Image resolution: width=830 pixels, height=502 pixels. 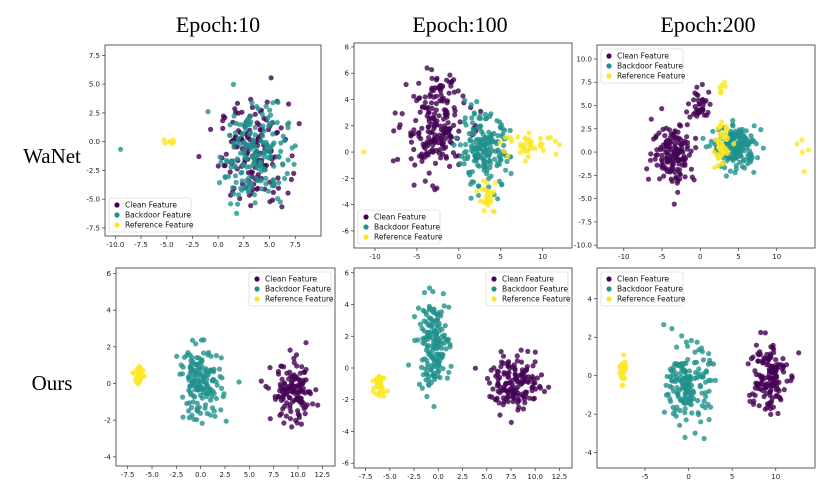 What do you see at coordinates (93, 200) in the screenshot?
I see `y-tick-label: -5.0` at bounding box center [93, 200].